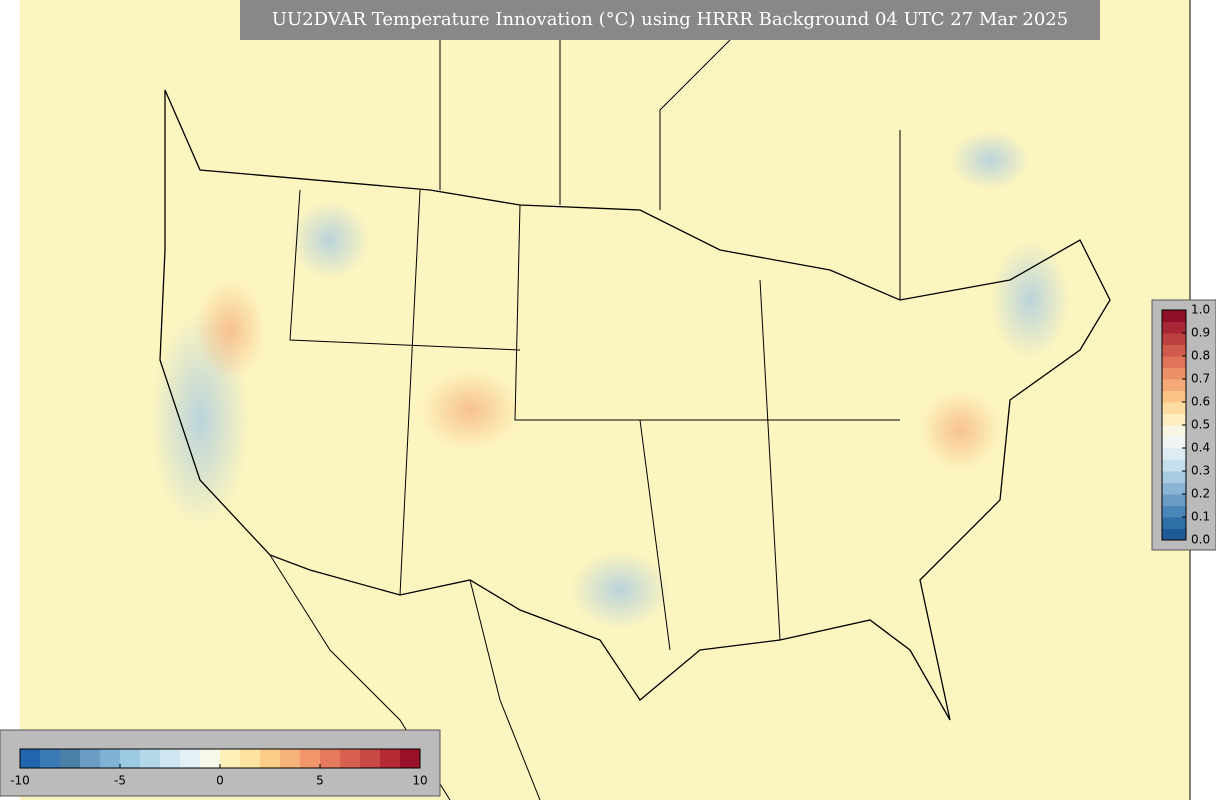 This screenshot has width=1216, height=804. I want to click on colorbar2-tick-label: 0.5, so click(1200, 425).